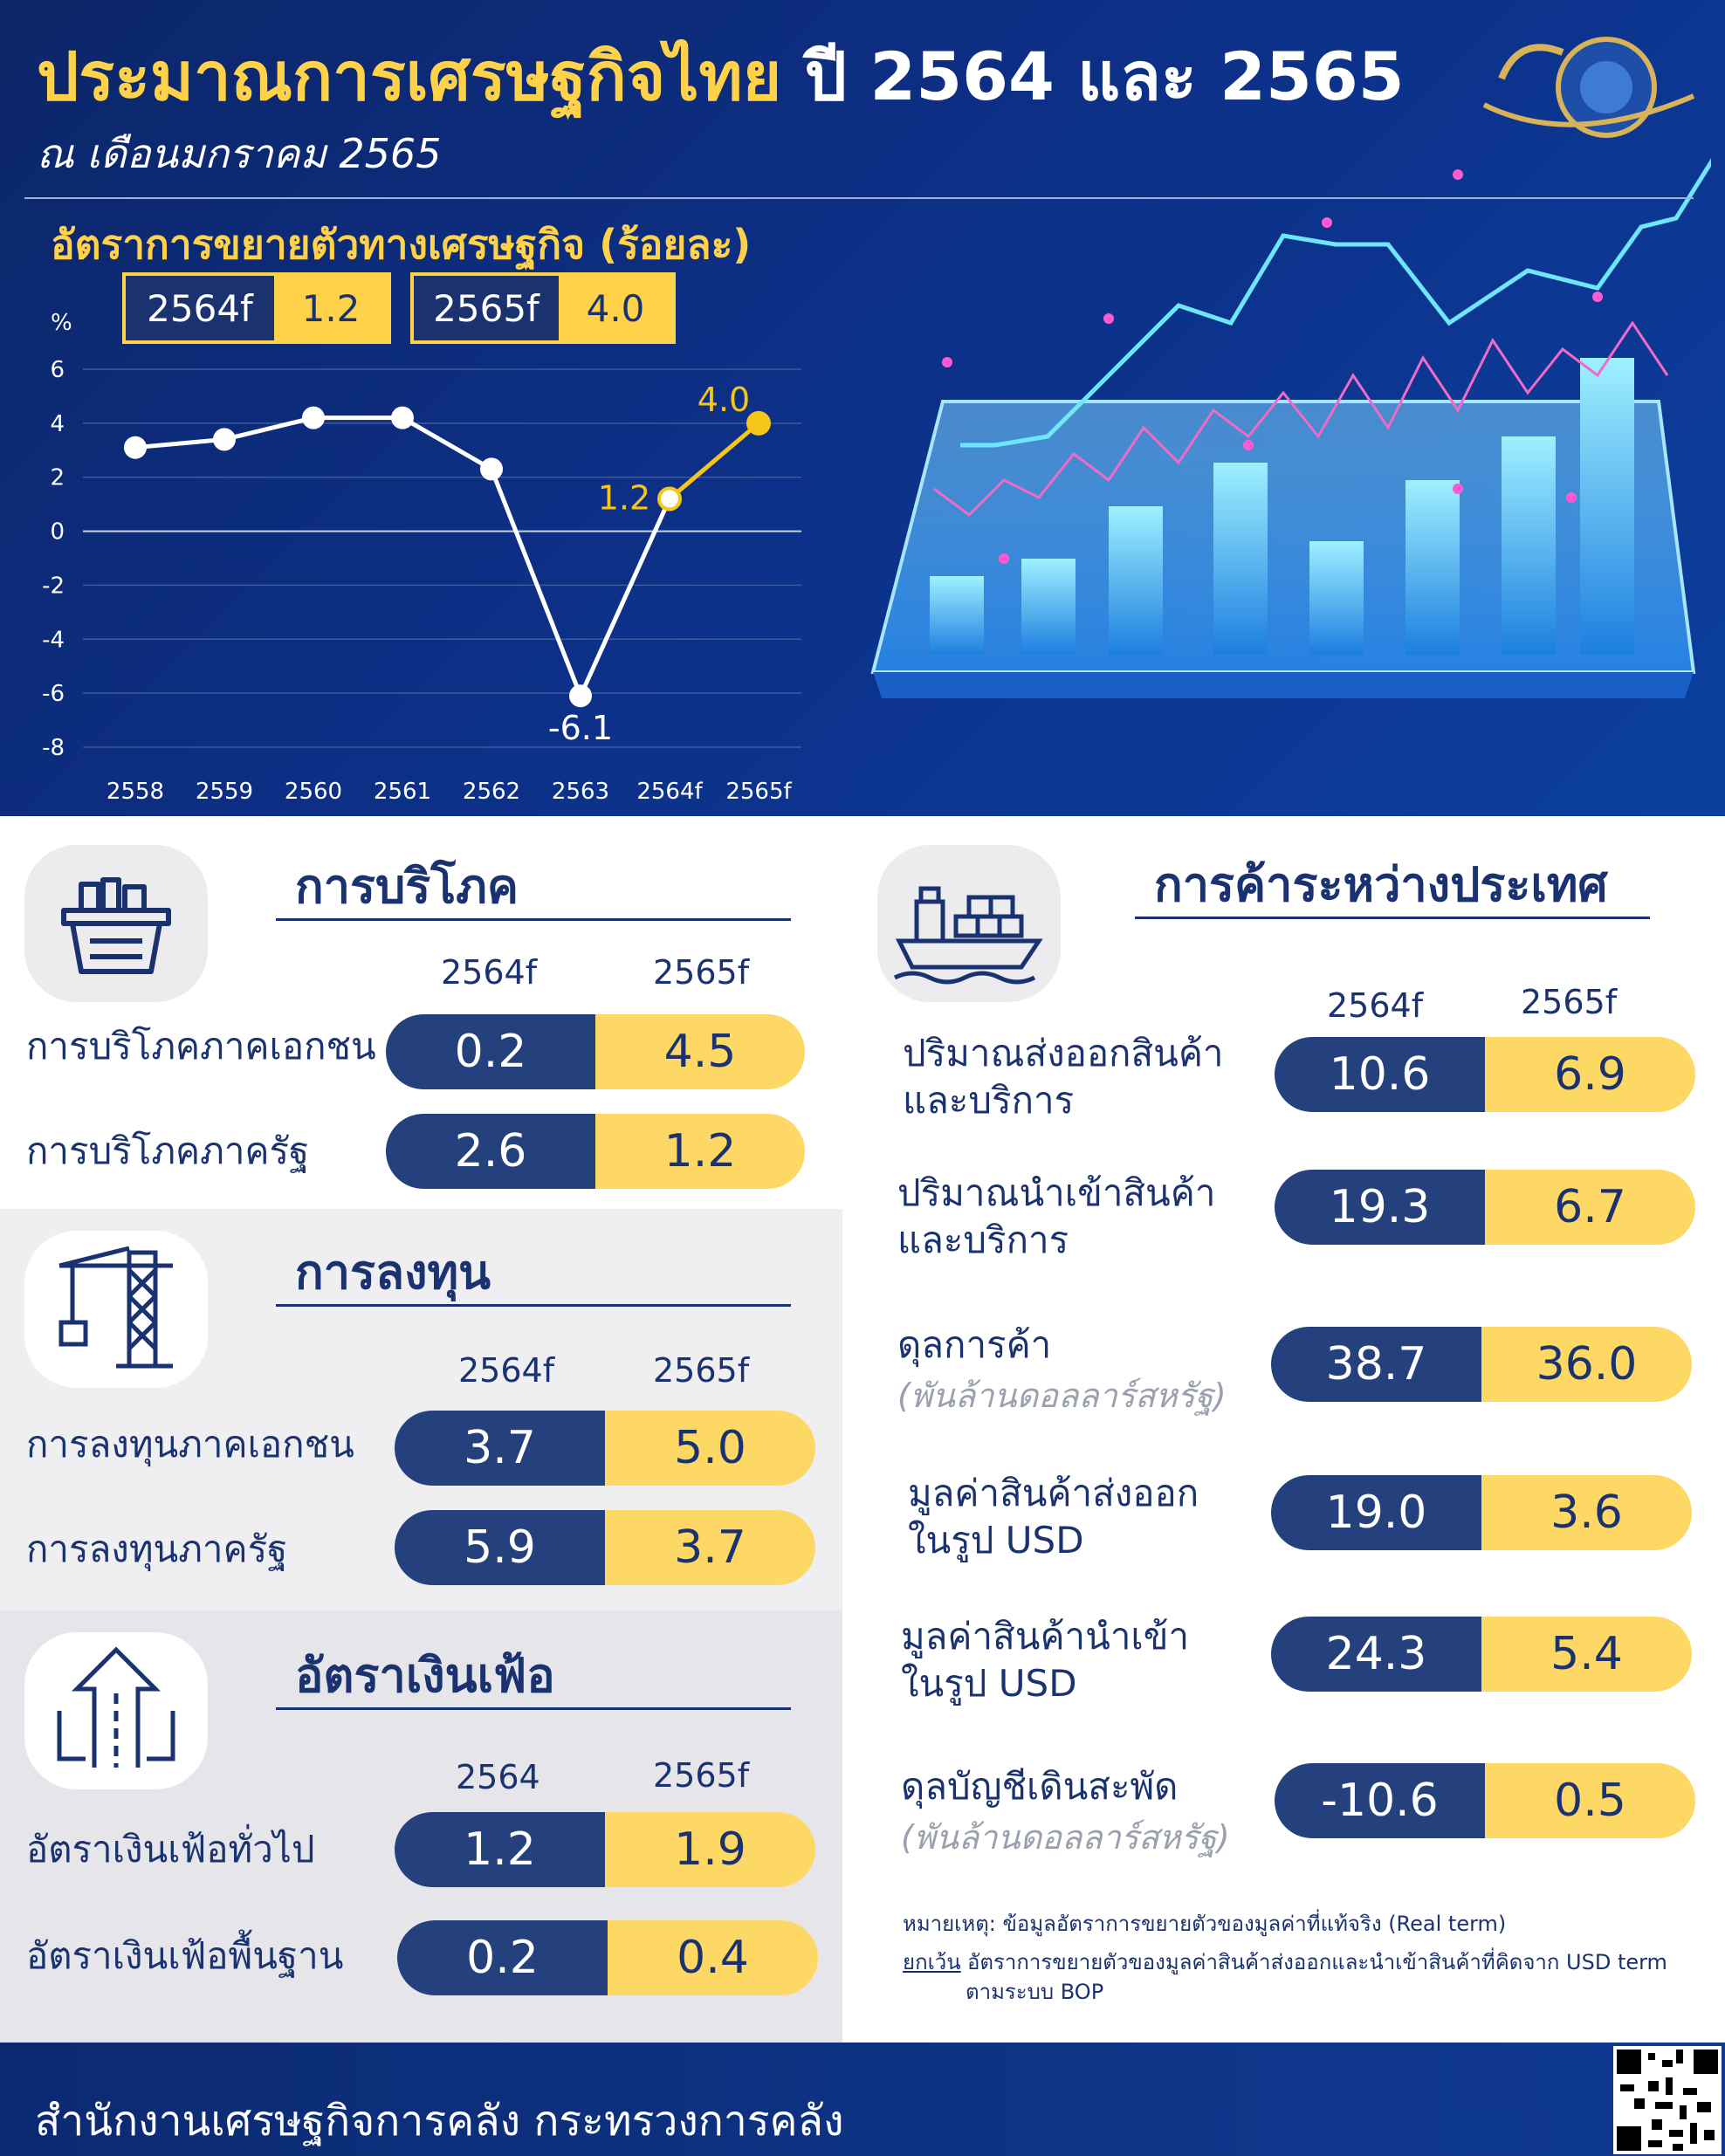  Describe the element at coordinates (1064, 1077) in the screenshot. I see `row-label: ปริมาณส่งออกสินค้า และบริการ` at that location.